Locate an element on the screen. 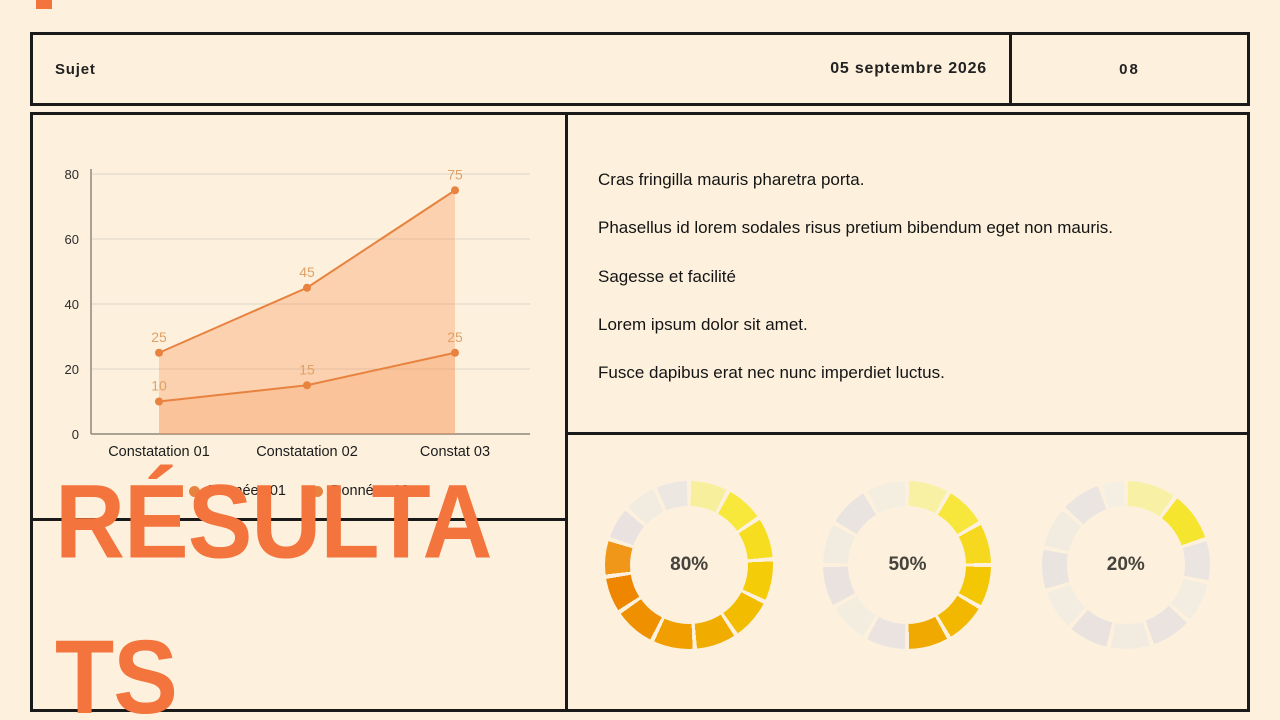 The width and height of the screenshot is (1280, 720). svg-text: 75 is located at coordinates (455, 174).